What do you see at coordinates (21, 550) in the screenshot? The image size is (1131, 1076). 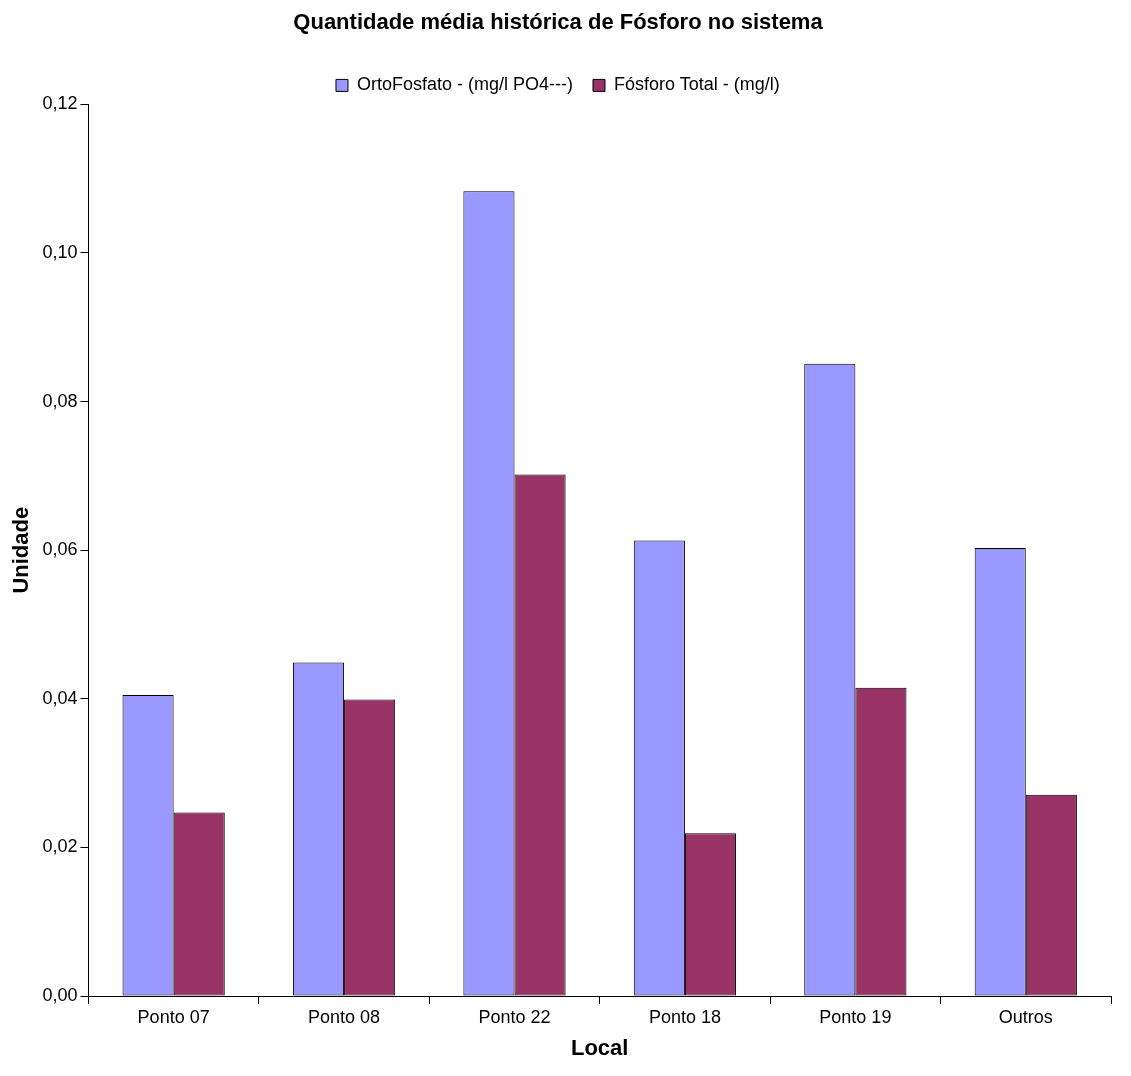 I see `y-axis-title: Unidade` at bounding box center [21, 550].